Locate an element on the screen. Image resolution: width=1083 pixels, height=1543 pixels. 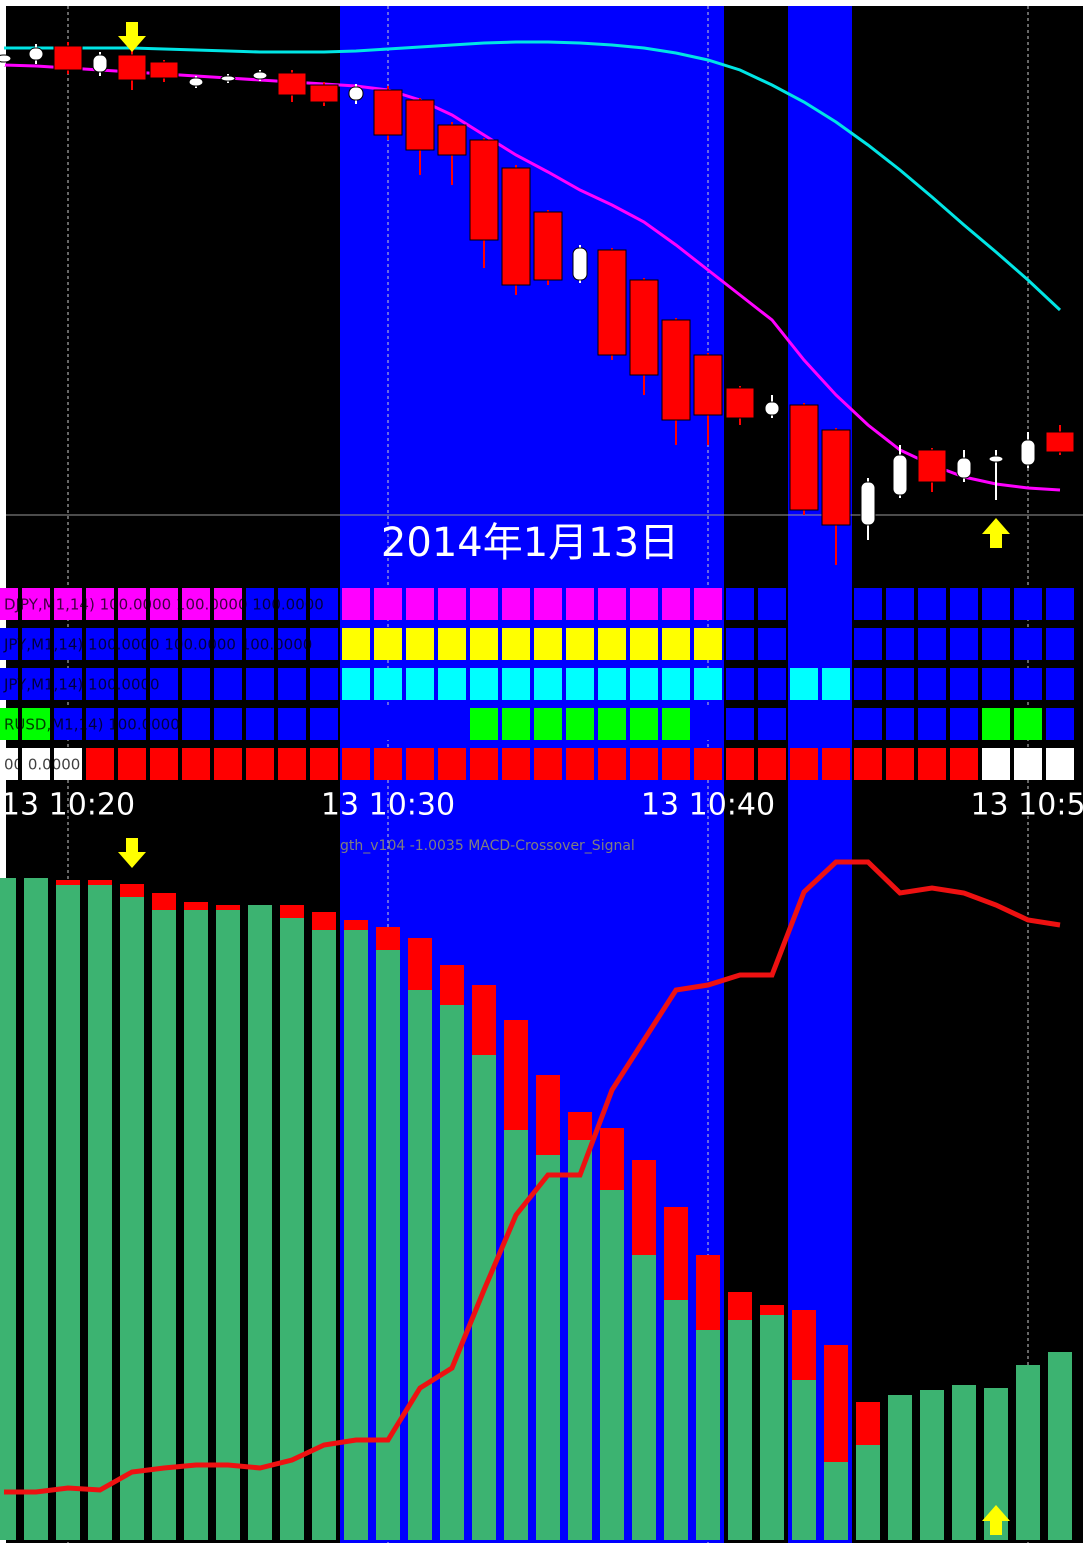
row-label: RUSD,M1,14) 100.0000 is located at coordinates (92, 725).